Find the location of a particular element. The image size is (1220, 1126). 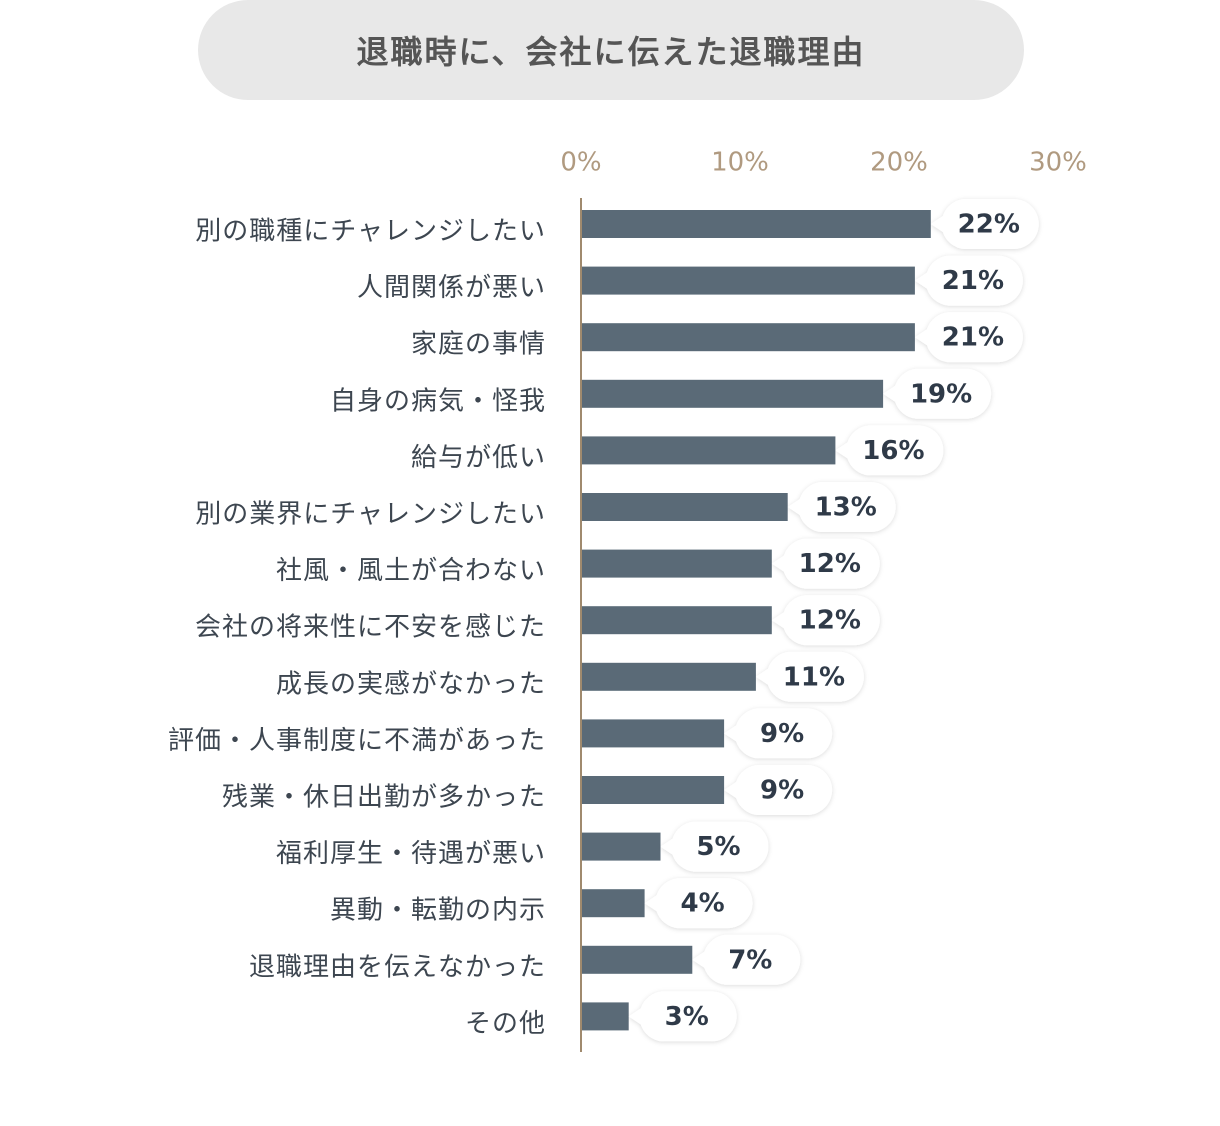

value-label: 13% is located at coordinates (846, 508).